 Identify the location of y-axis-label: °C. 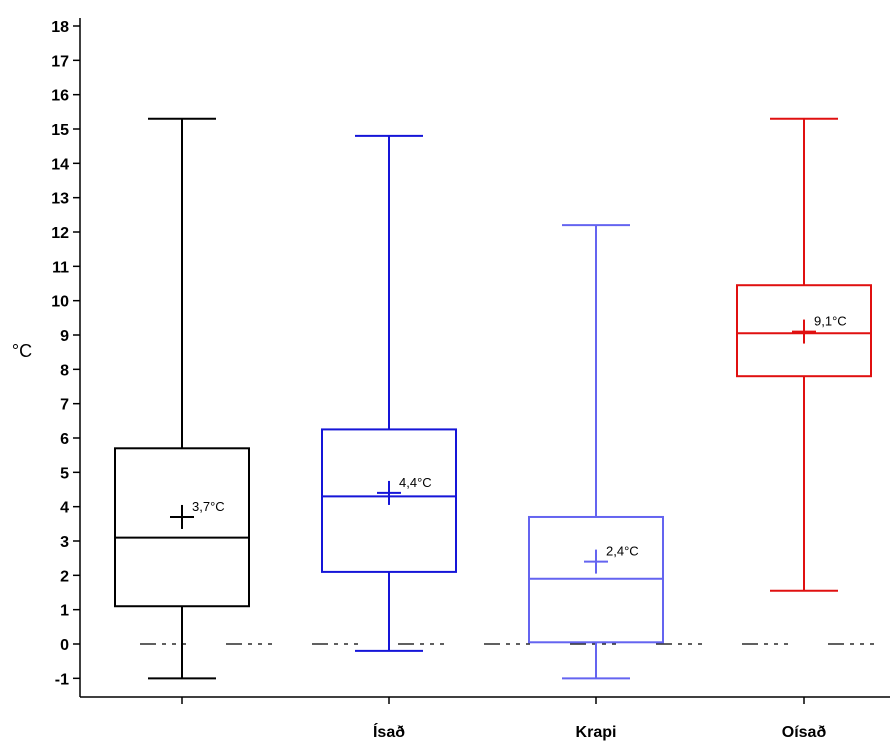
(22, 351).